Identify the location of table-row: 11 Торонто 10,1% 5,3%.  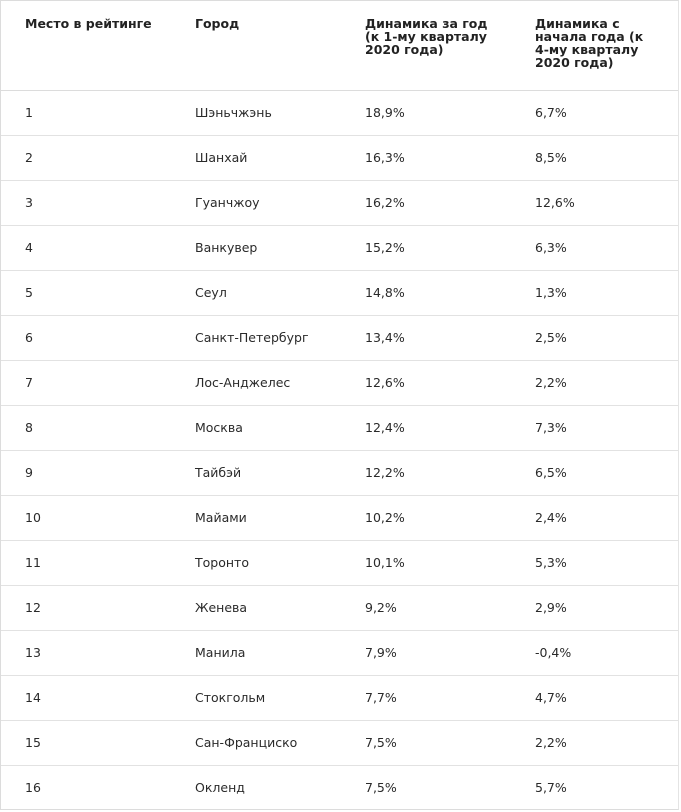
(339, 563).